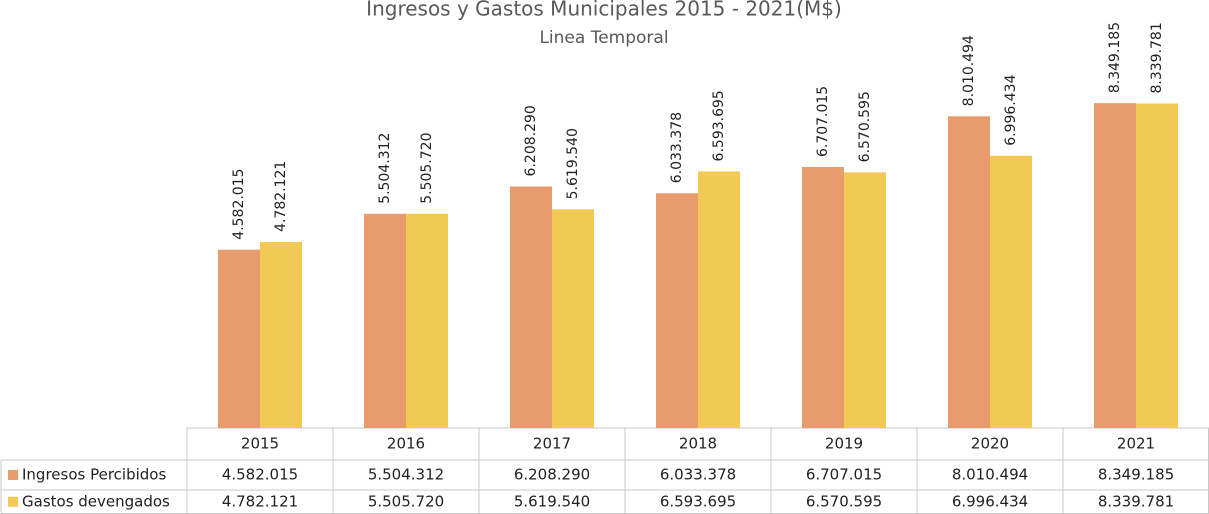 The width and height of the screenshot is (1209, 514). I want to click on data-label: 5.504.312, so click(385, 168).